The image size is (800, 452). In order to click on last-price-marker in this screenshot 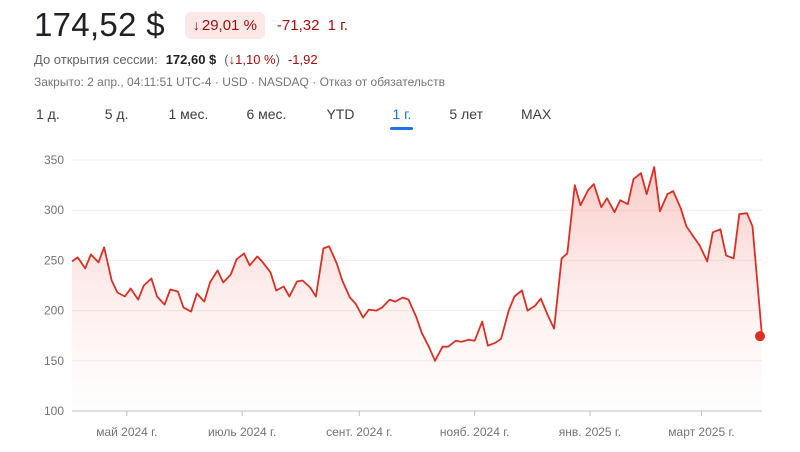, I will do `click(760, 336)`.